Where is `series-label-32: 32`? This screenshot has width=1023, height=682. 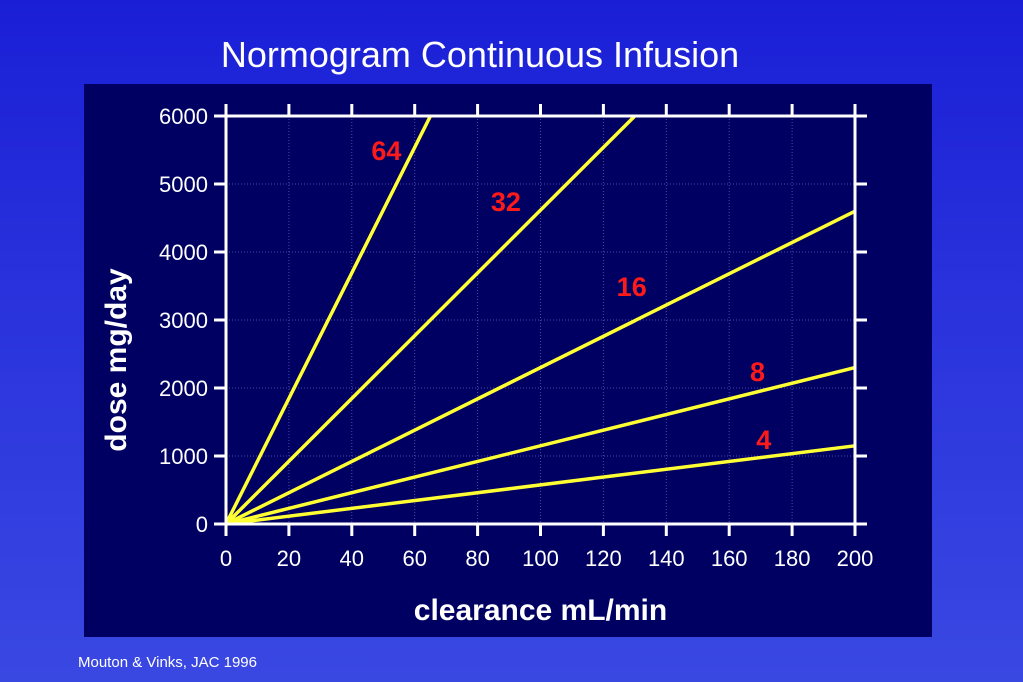 series-label-32: 32 is located at coordinates (506, 202).